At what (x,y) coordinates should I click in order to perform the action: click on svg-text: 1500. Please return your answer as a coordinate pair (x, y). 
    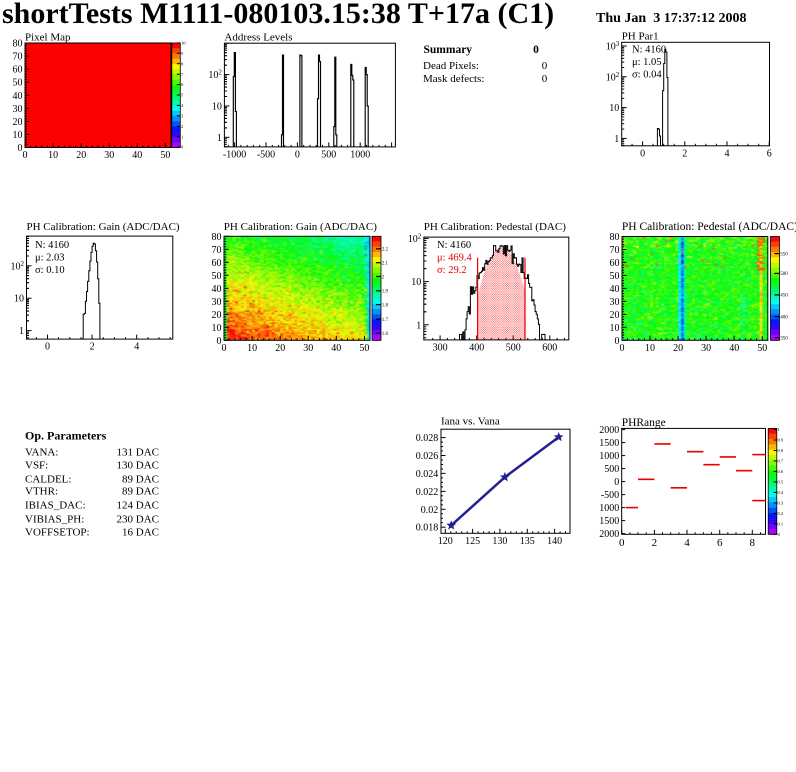
    Looking at the image, I should click on (609, 521).